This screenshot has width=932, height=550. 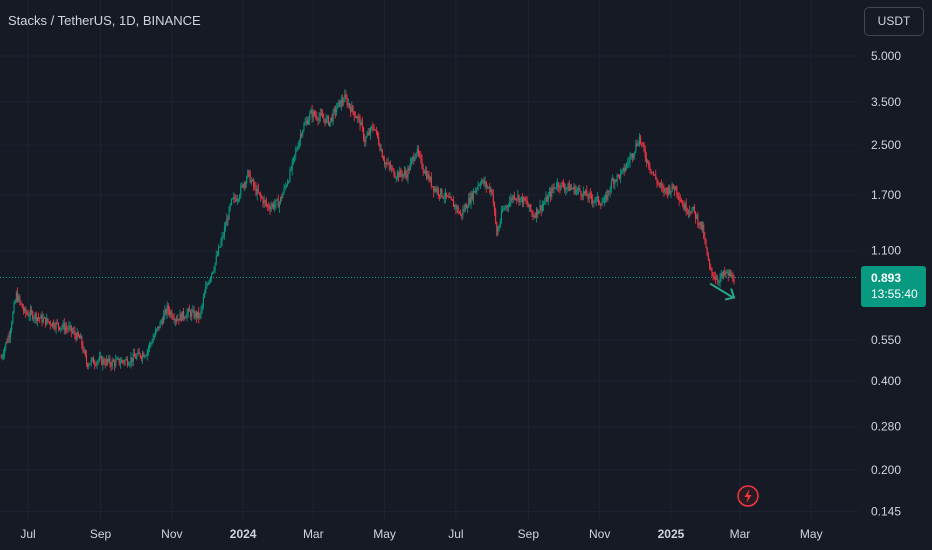 I want to click on lightning-bolt-icon, so click(x=748, y=496).